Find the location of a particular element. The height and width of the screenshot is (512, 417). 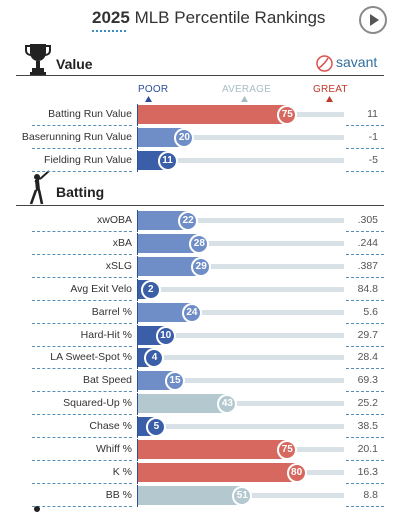

scale-average-label: AVERAGE is located at coordinates (247, 89).